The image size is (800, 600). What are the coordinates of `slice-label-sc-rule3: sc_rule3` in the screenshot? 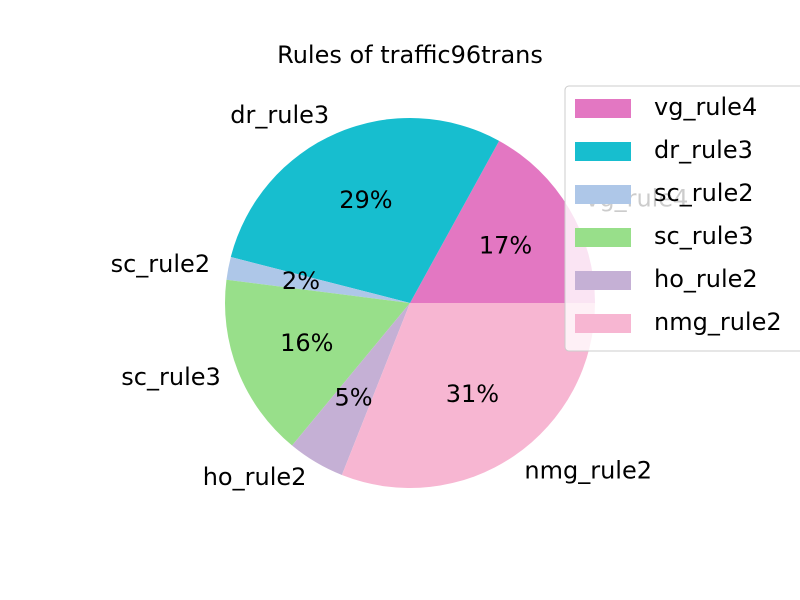 It's located at (170, 377).